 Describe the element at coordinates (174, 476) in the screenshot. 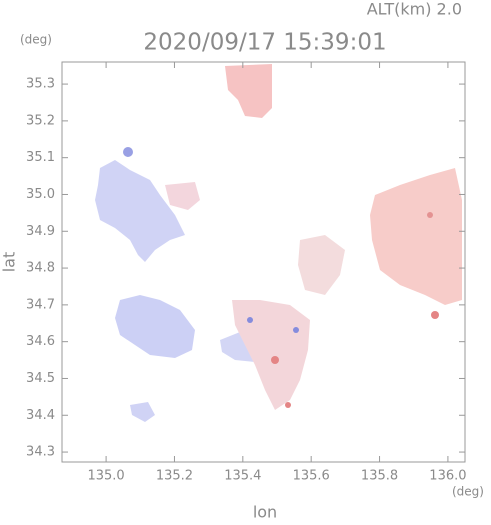

I see `x-tick-label: 135.2` at that location.